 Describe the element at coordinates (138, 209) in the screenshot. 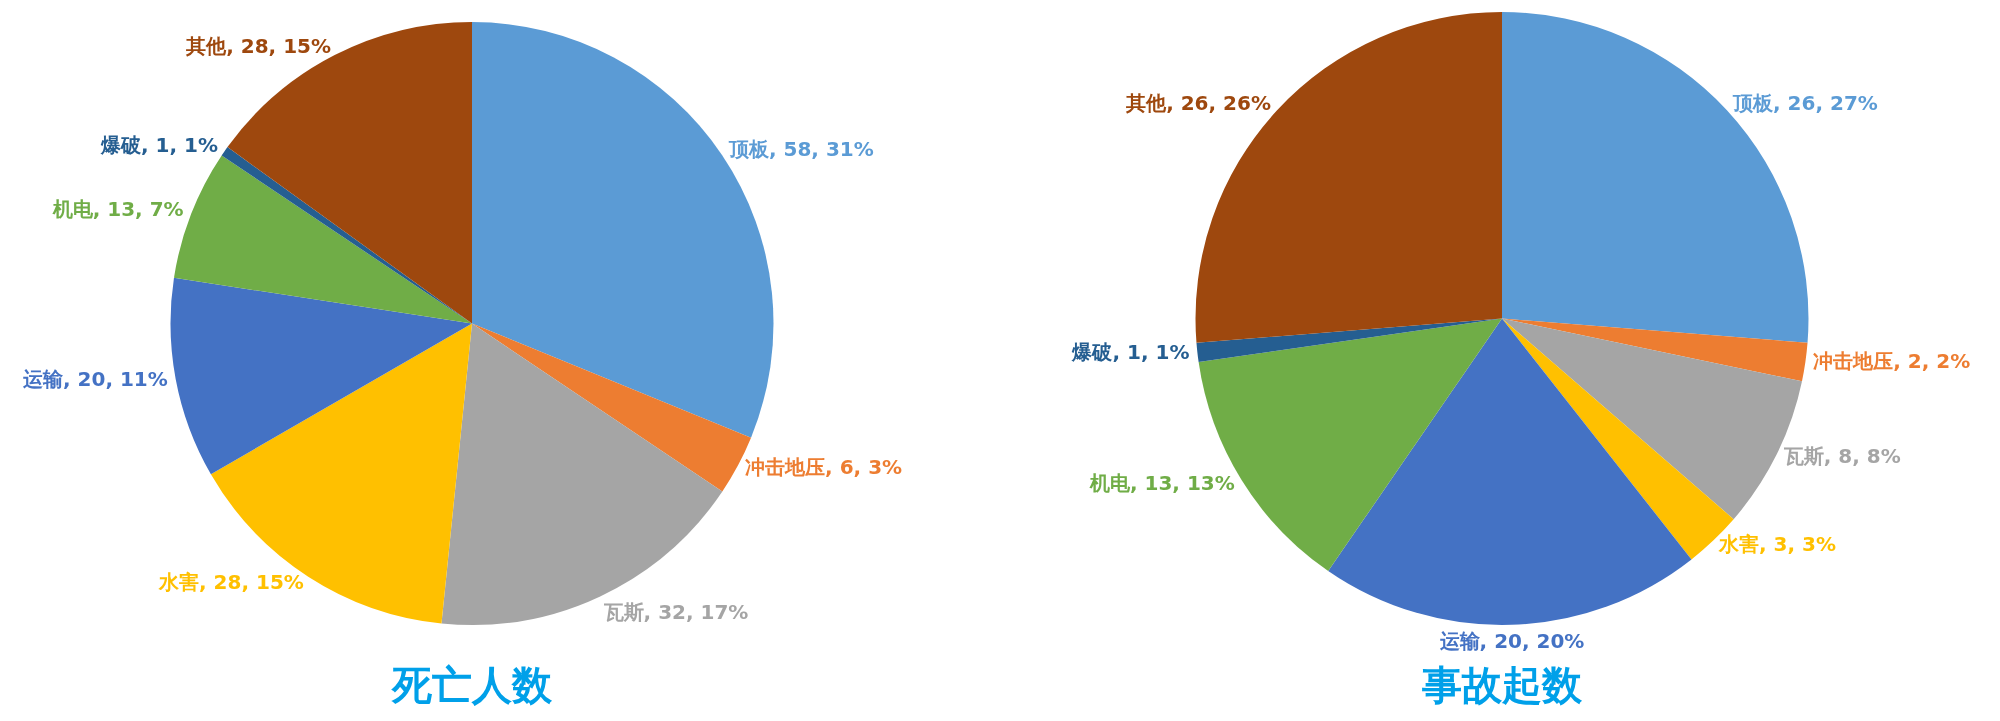

I see `data-label: , 13, 7%` at that location.